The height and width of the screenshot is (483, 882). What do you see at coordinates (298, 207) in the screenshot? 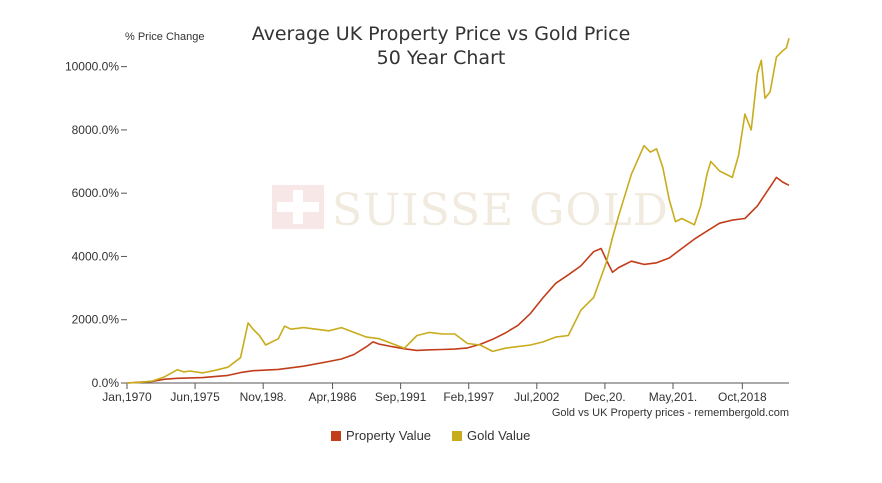
I see `watermark-cross-horizontal` at bounding box center [298, 207].